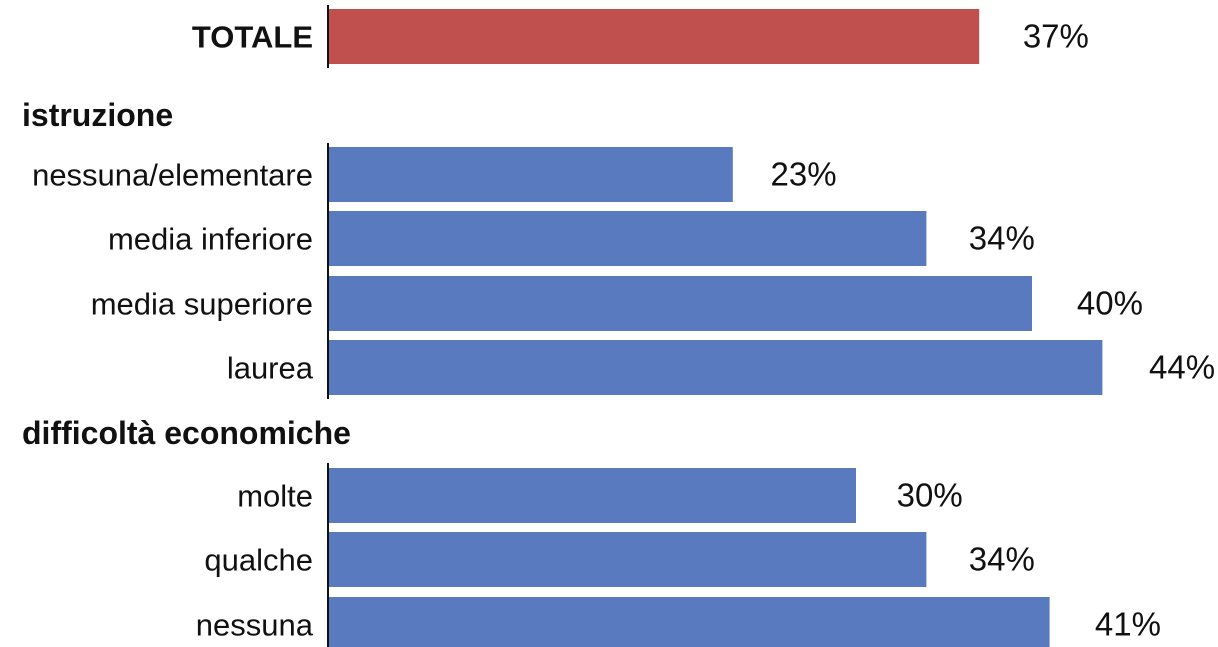  What do you see at coordinates (1182, 367) in the screenshot?
I see `value-label: 44%` at bounding box center [1182, 367].